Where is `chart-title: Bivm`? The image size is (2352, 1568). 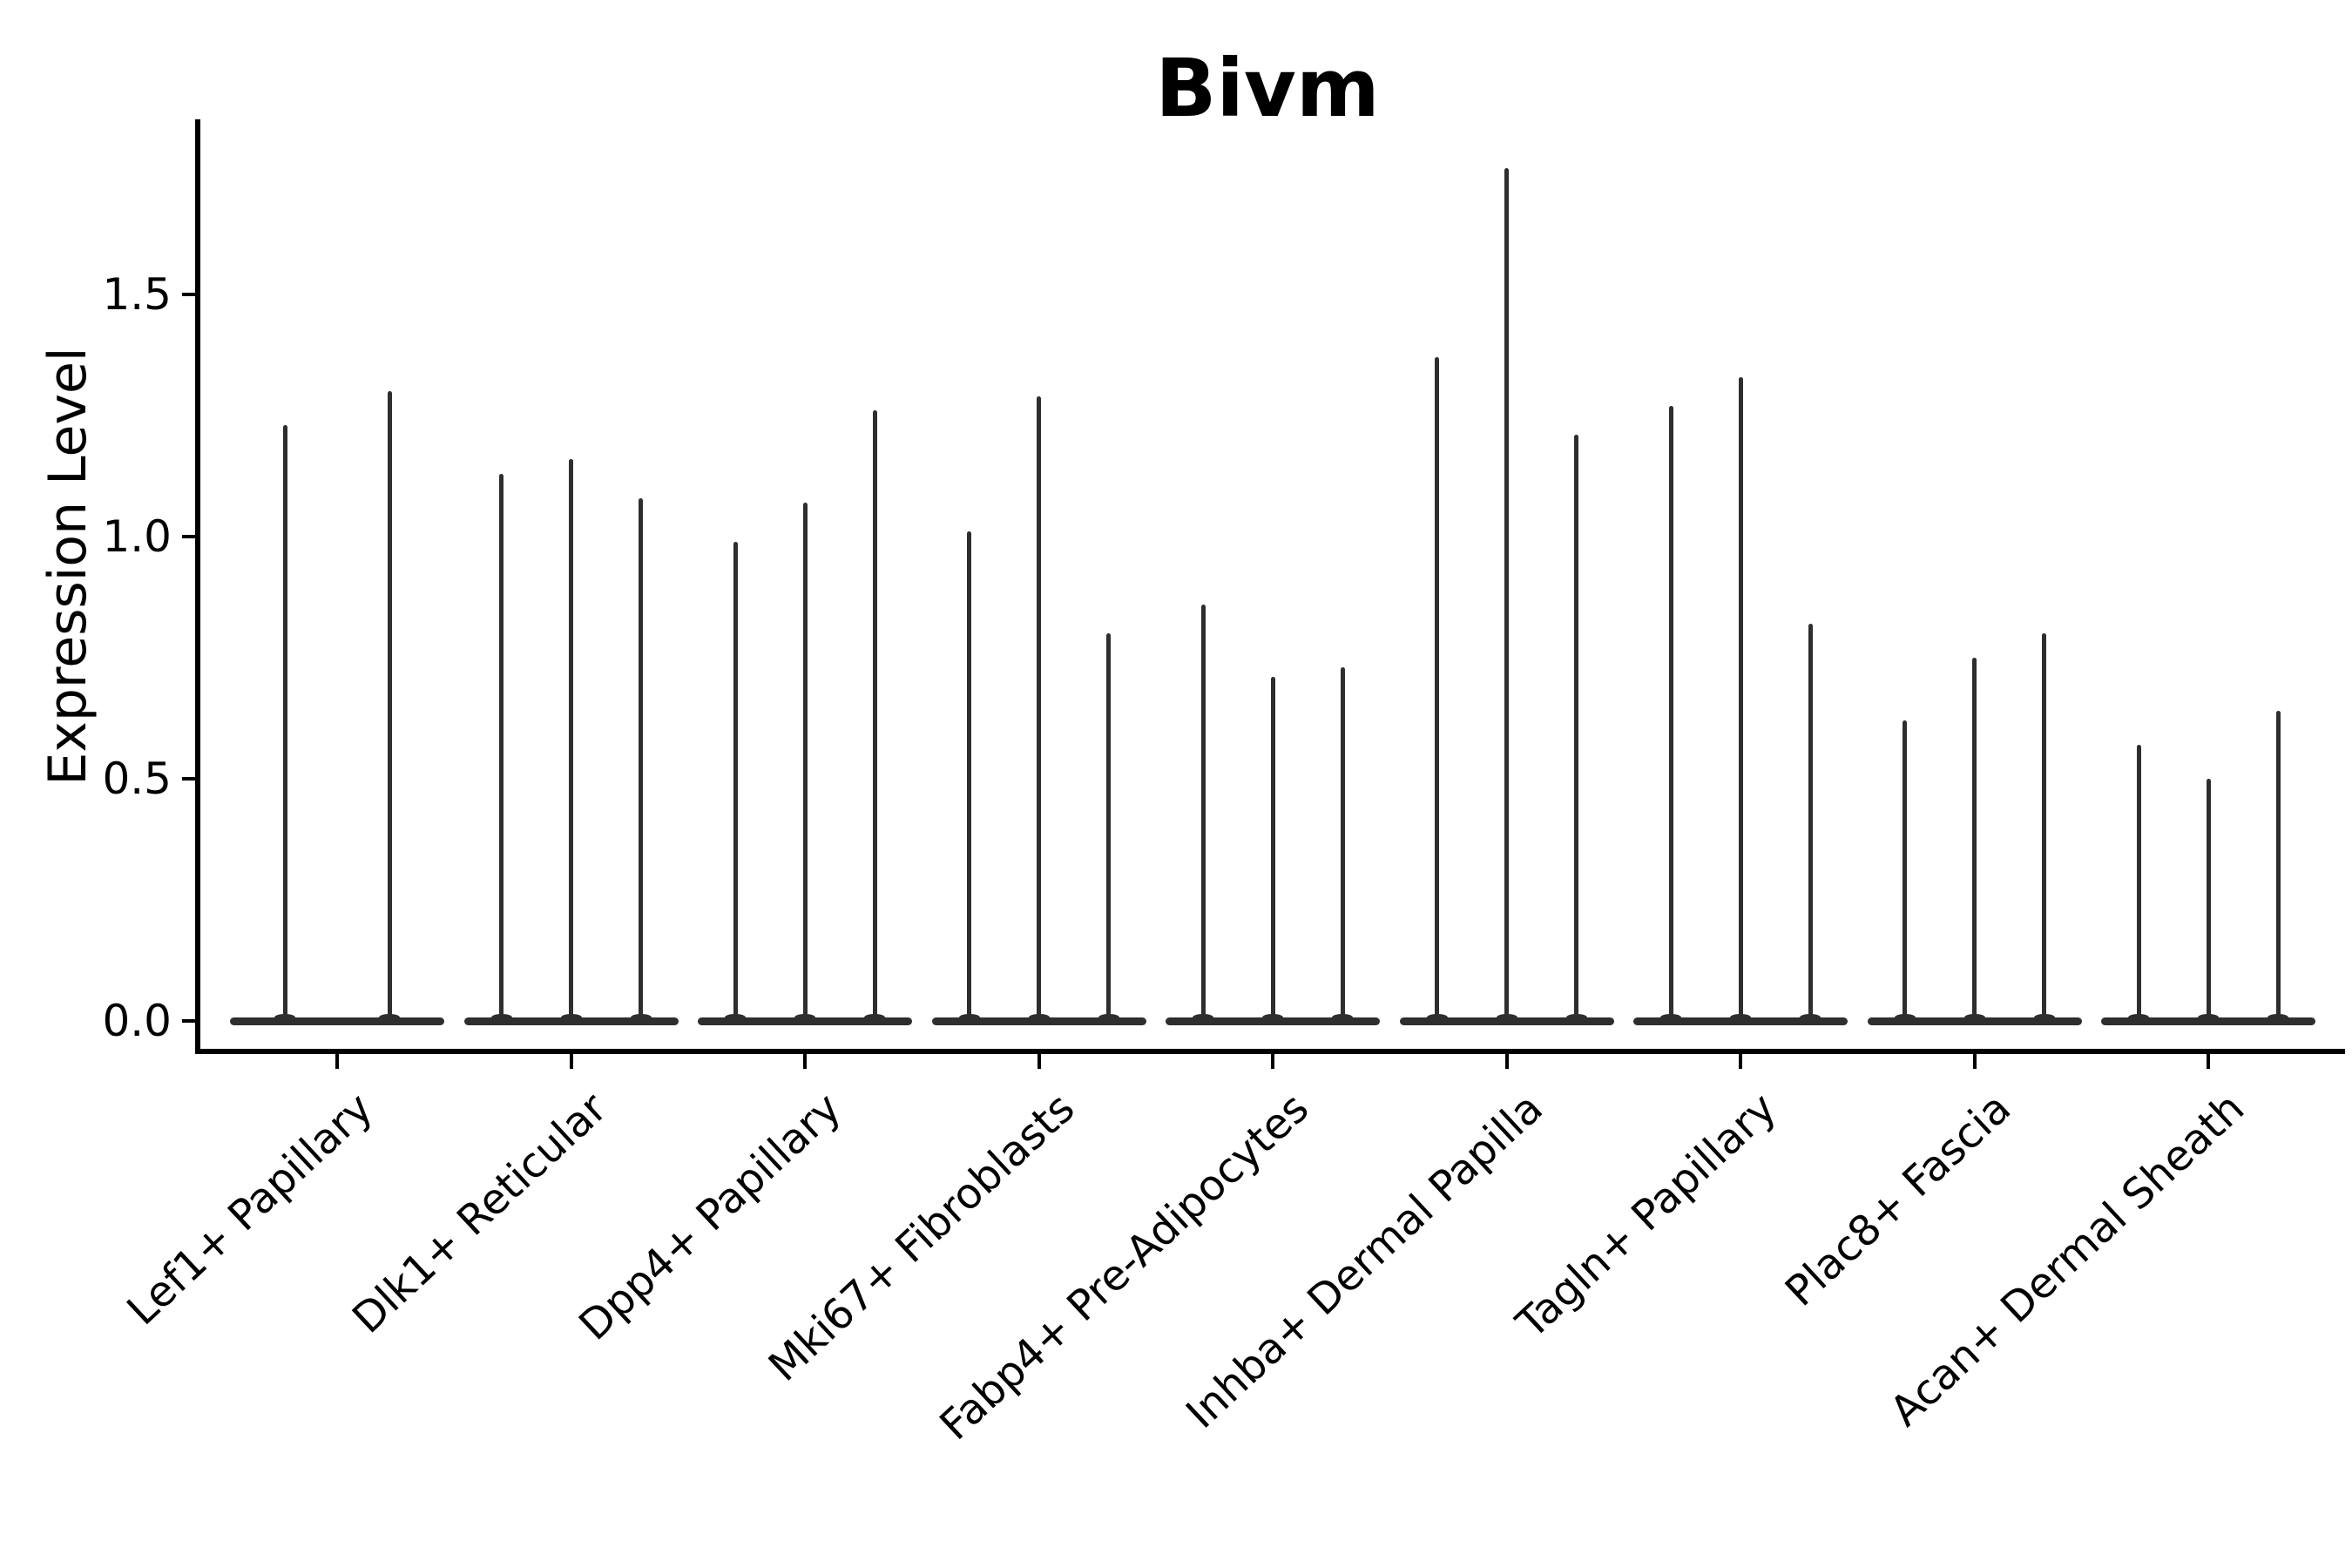 chart-title: Bivm is located at coordinates (1267, 88).